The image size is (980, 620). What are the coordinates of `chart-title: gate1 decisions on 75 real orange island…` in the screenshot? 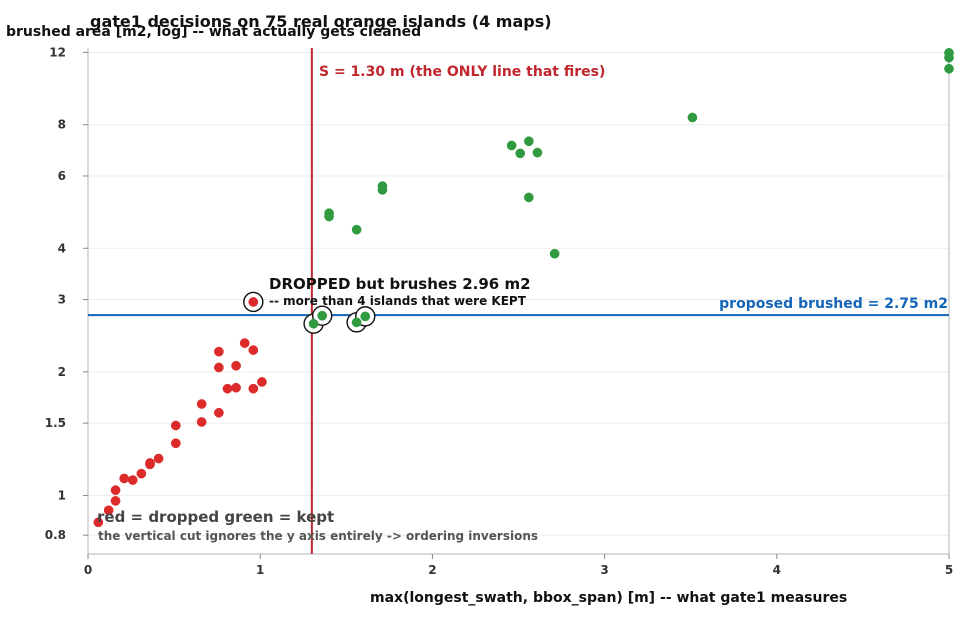 It's located at (321, 21).